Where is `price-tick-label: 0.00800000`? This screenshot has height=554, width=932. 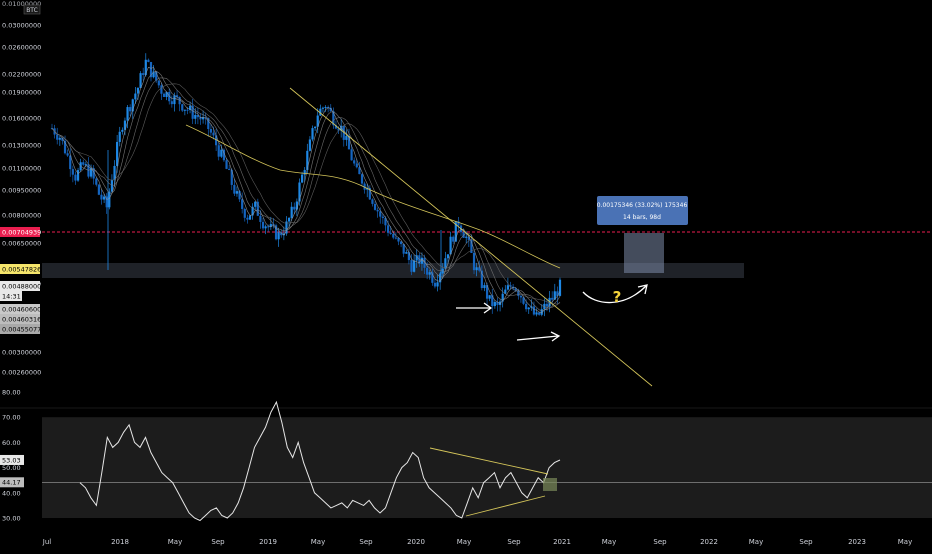 price-tick-label: 0.00800000 is located at coordinates (21, 216).